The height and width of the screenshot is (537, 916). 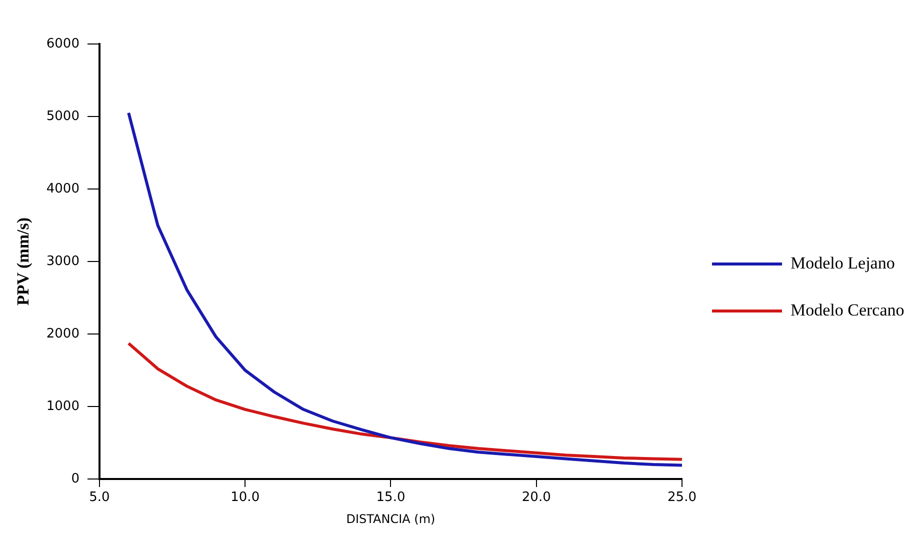 What do you see at coordinates (75, 478) in the screenshot?
I see `y-tick-label: 0` at bounding box center [75, 478].